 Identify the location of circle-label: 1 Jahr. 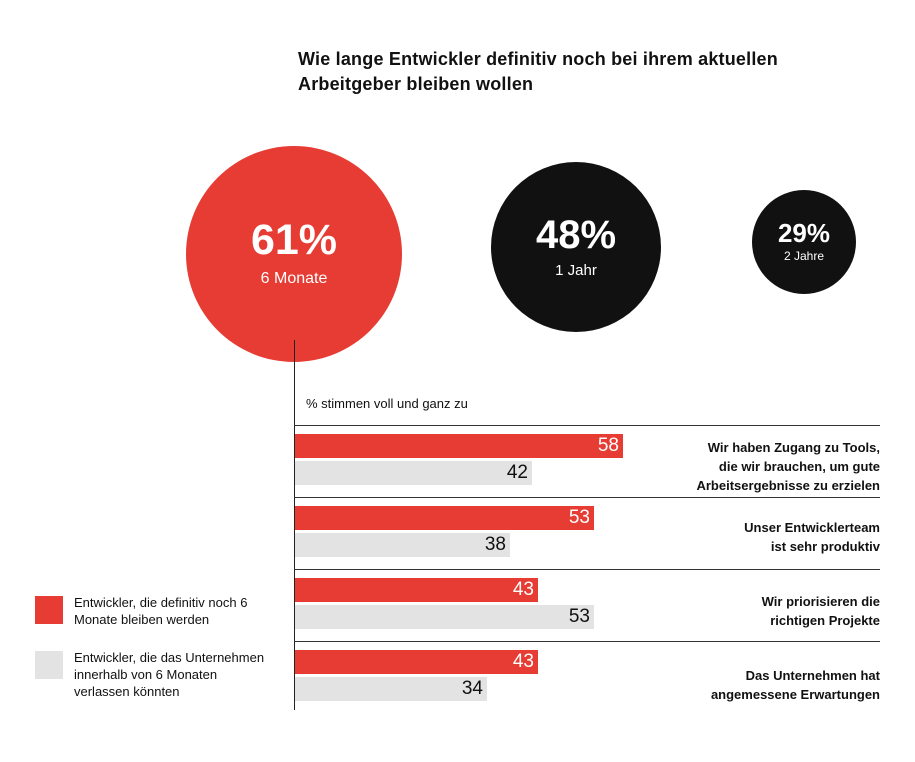
(576, 270).